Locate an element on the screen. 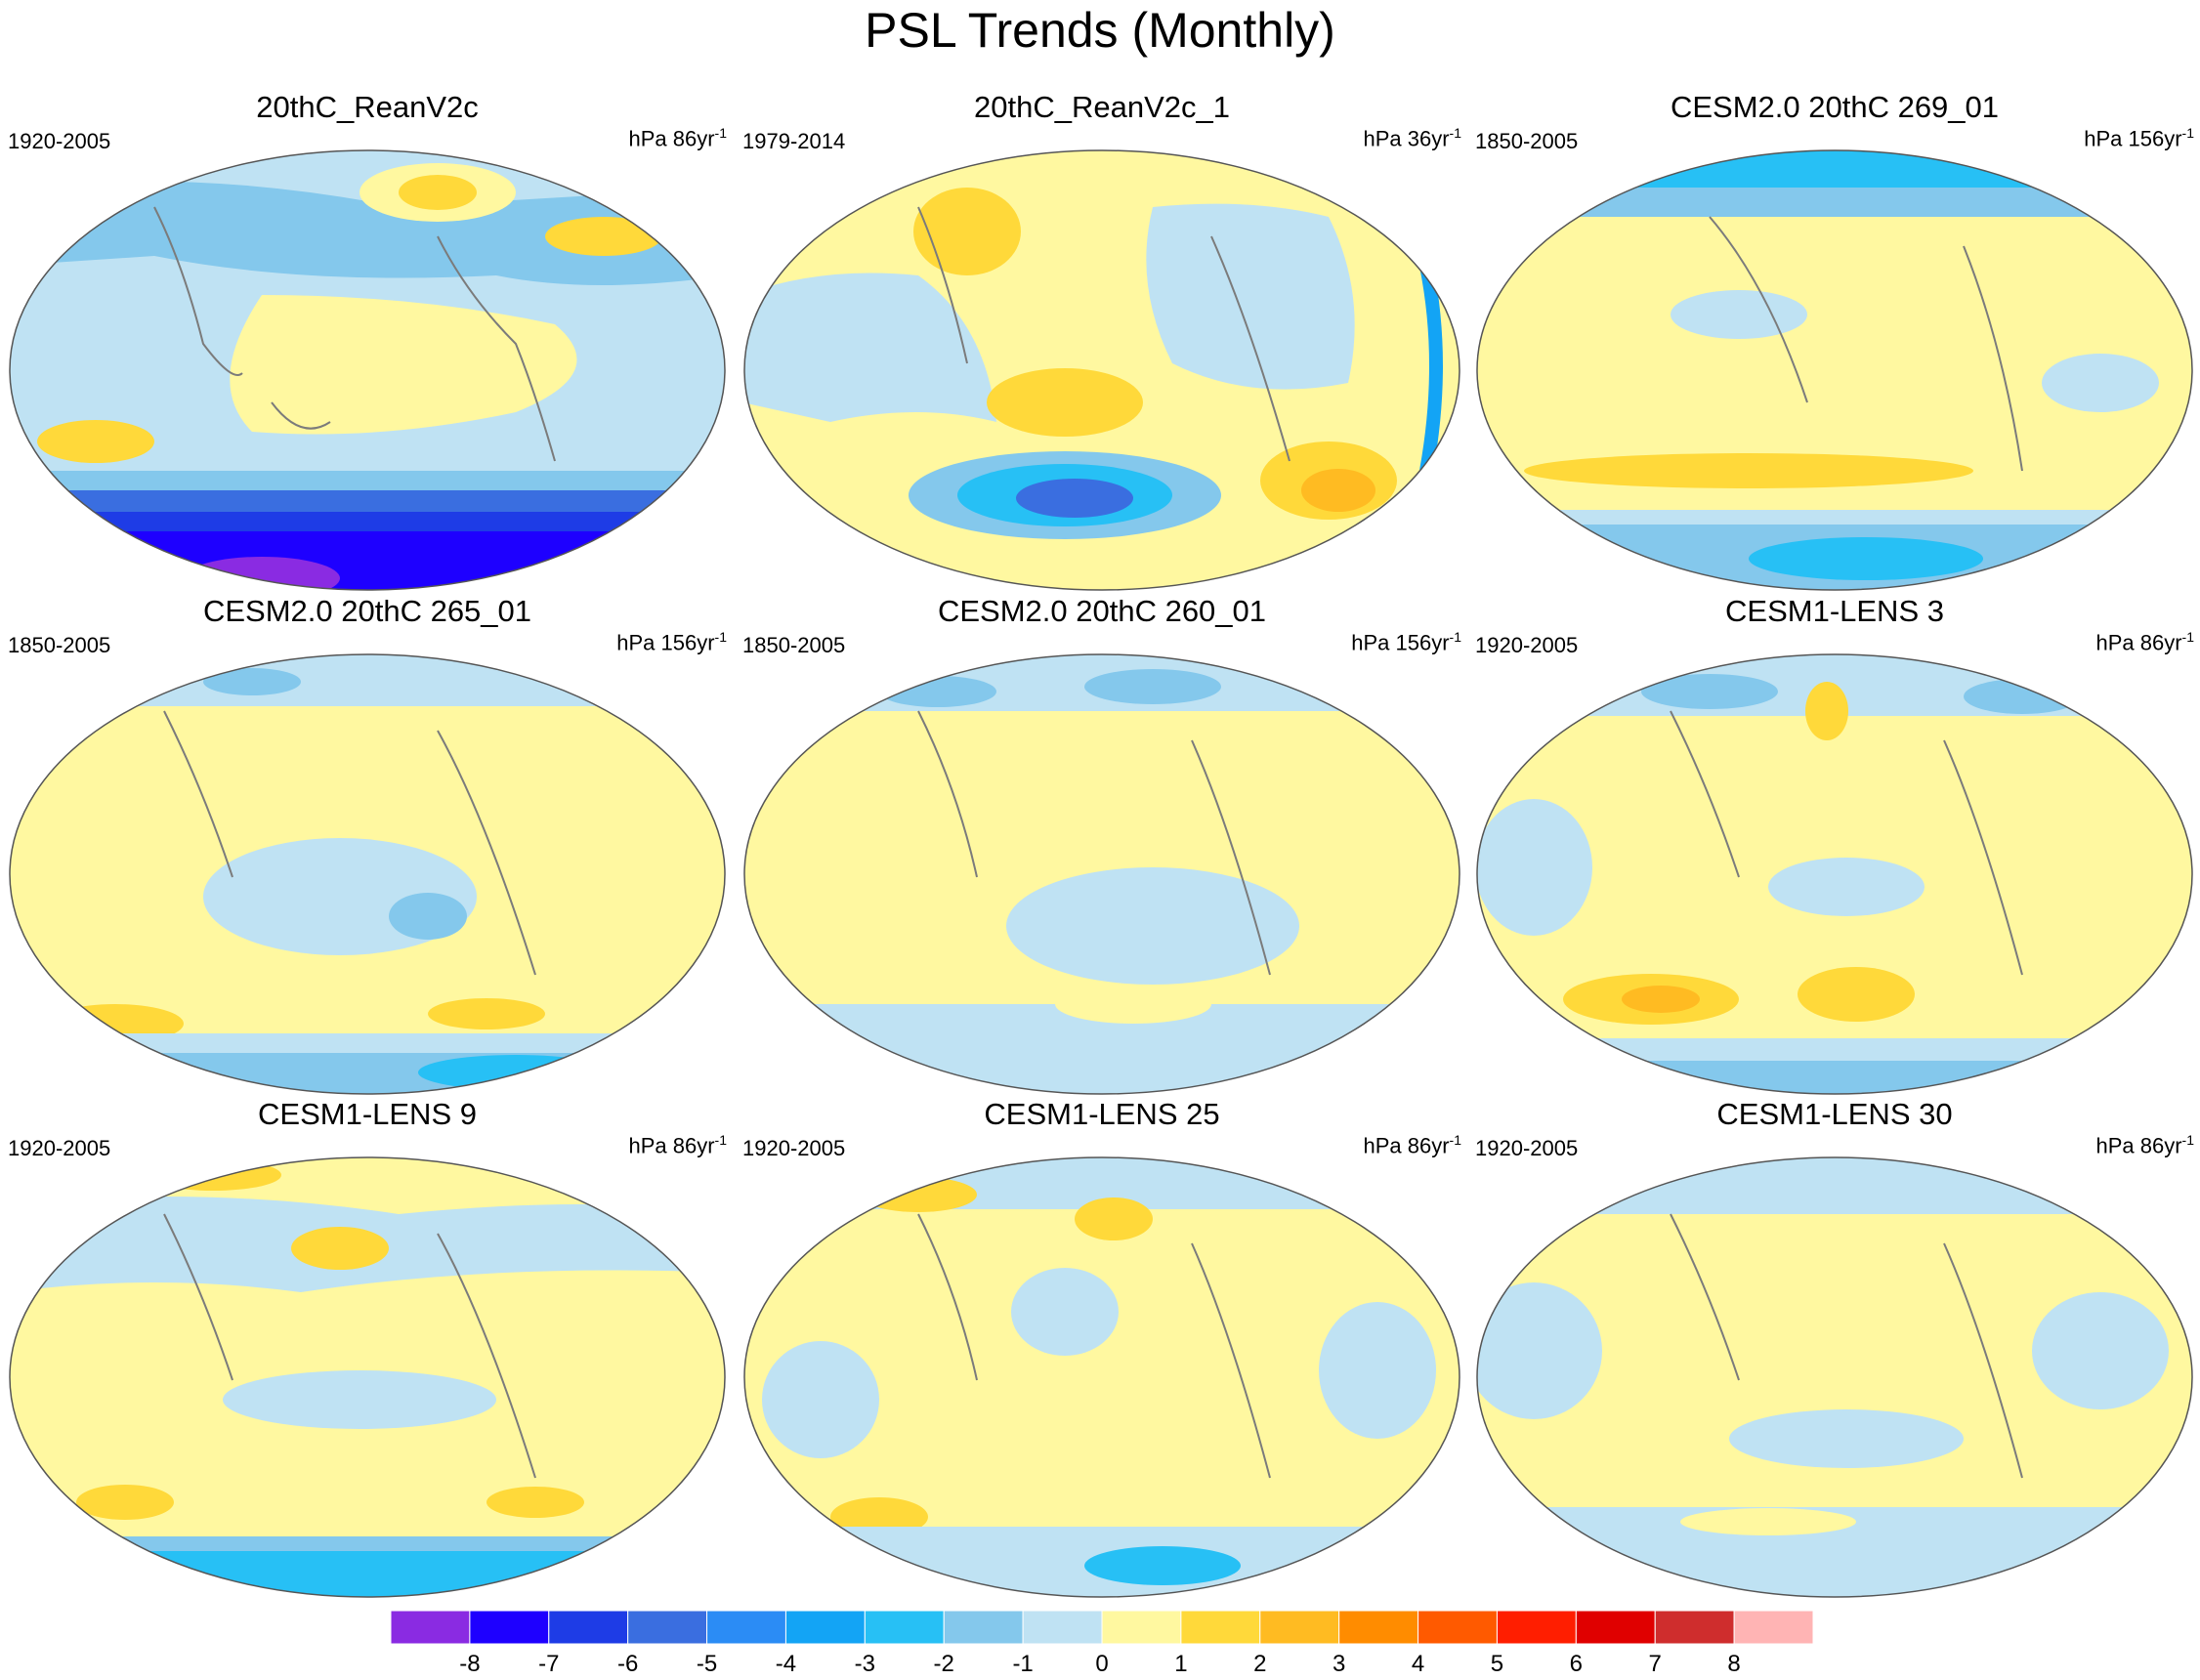 The width and height of the screenshot is (2200, 1680). colorbar-tick-label: 7 is located at coordinates (1655, 1664).